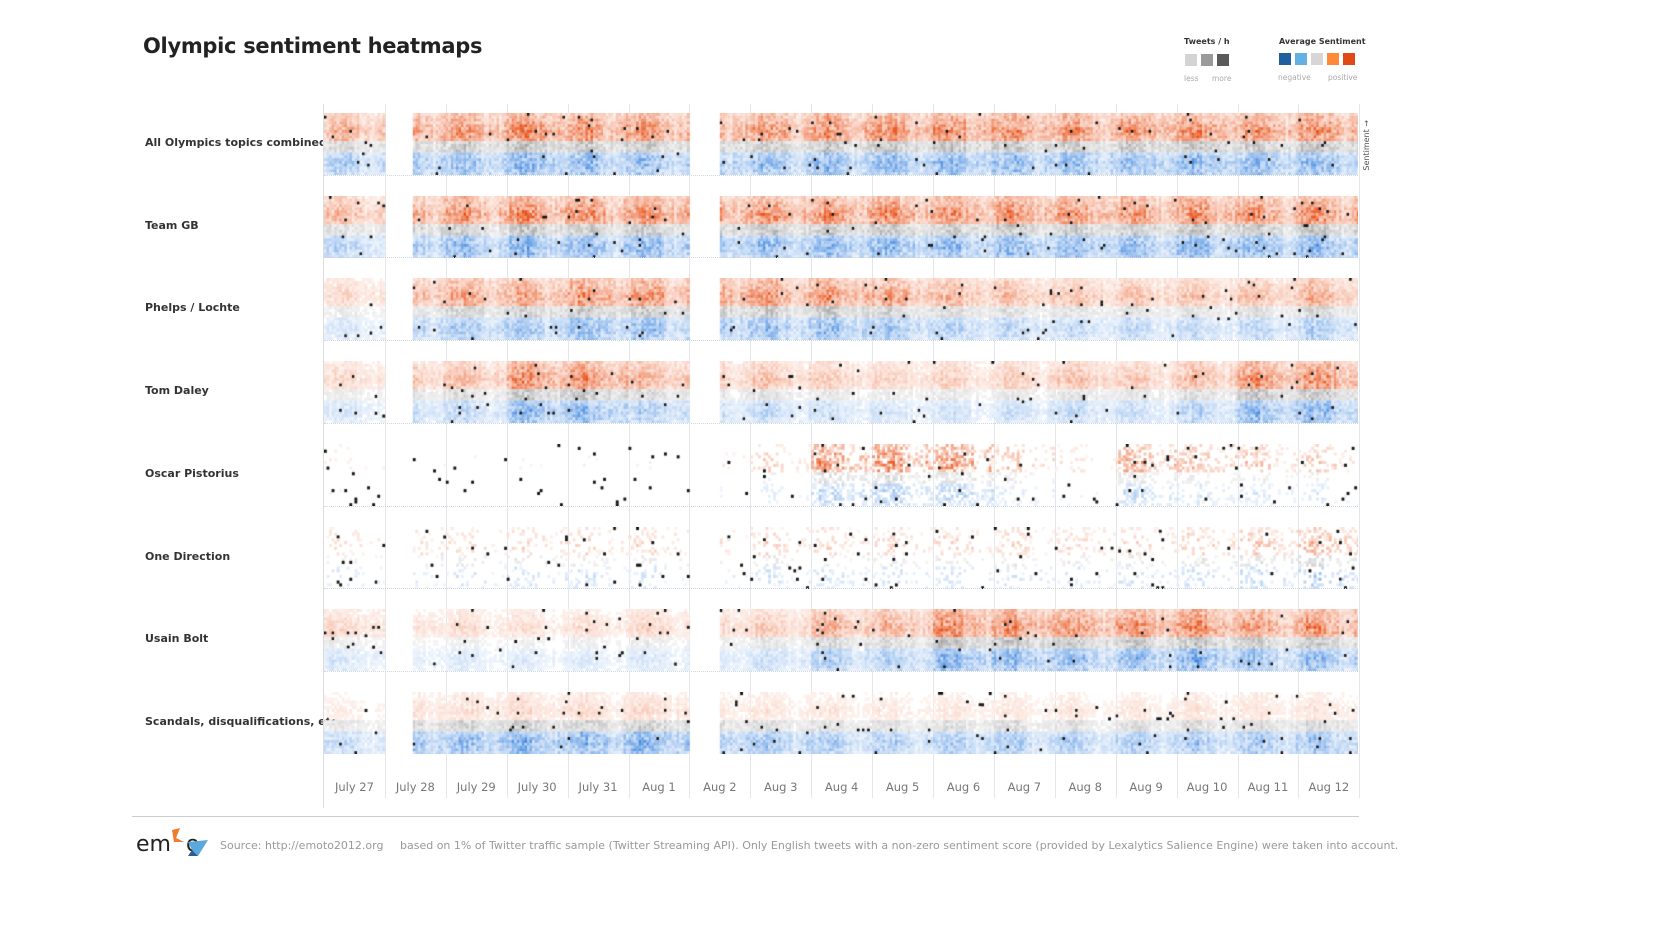 This screenshot has width=1670, height=940. What do you see at coordinates (1207, 41) in the screenshot?
I see `legend-tweets-title: Tweets / h` at bounding box center [1207, 41].